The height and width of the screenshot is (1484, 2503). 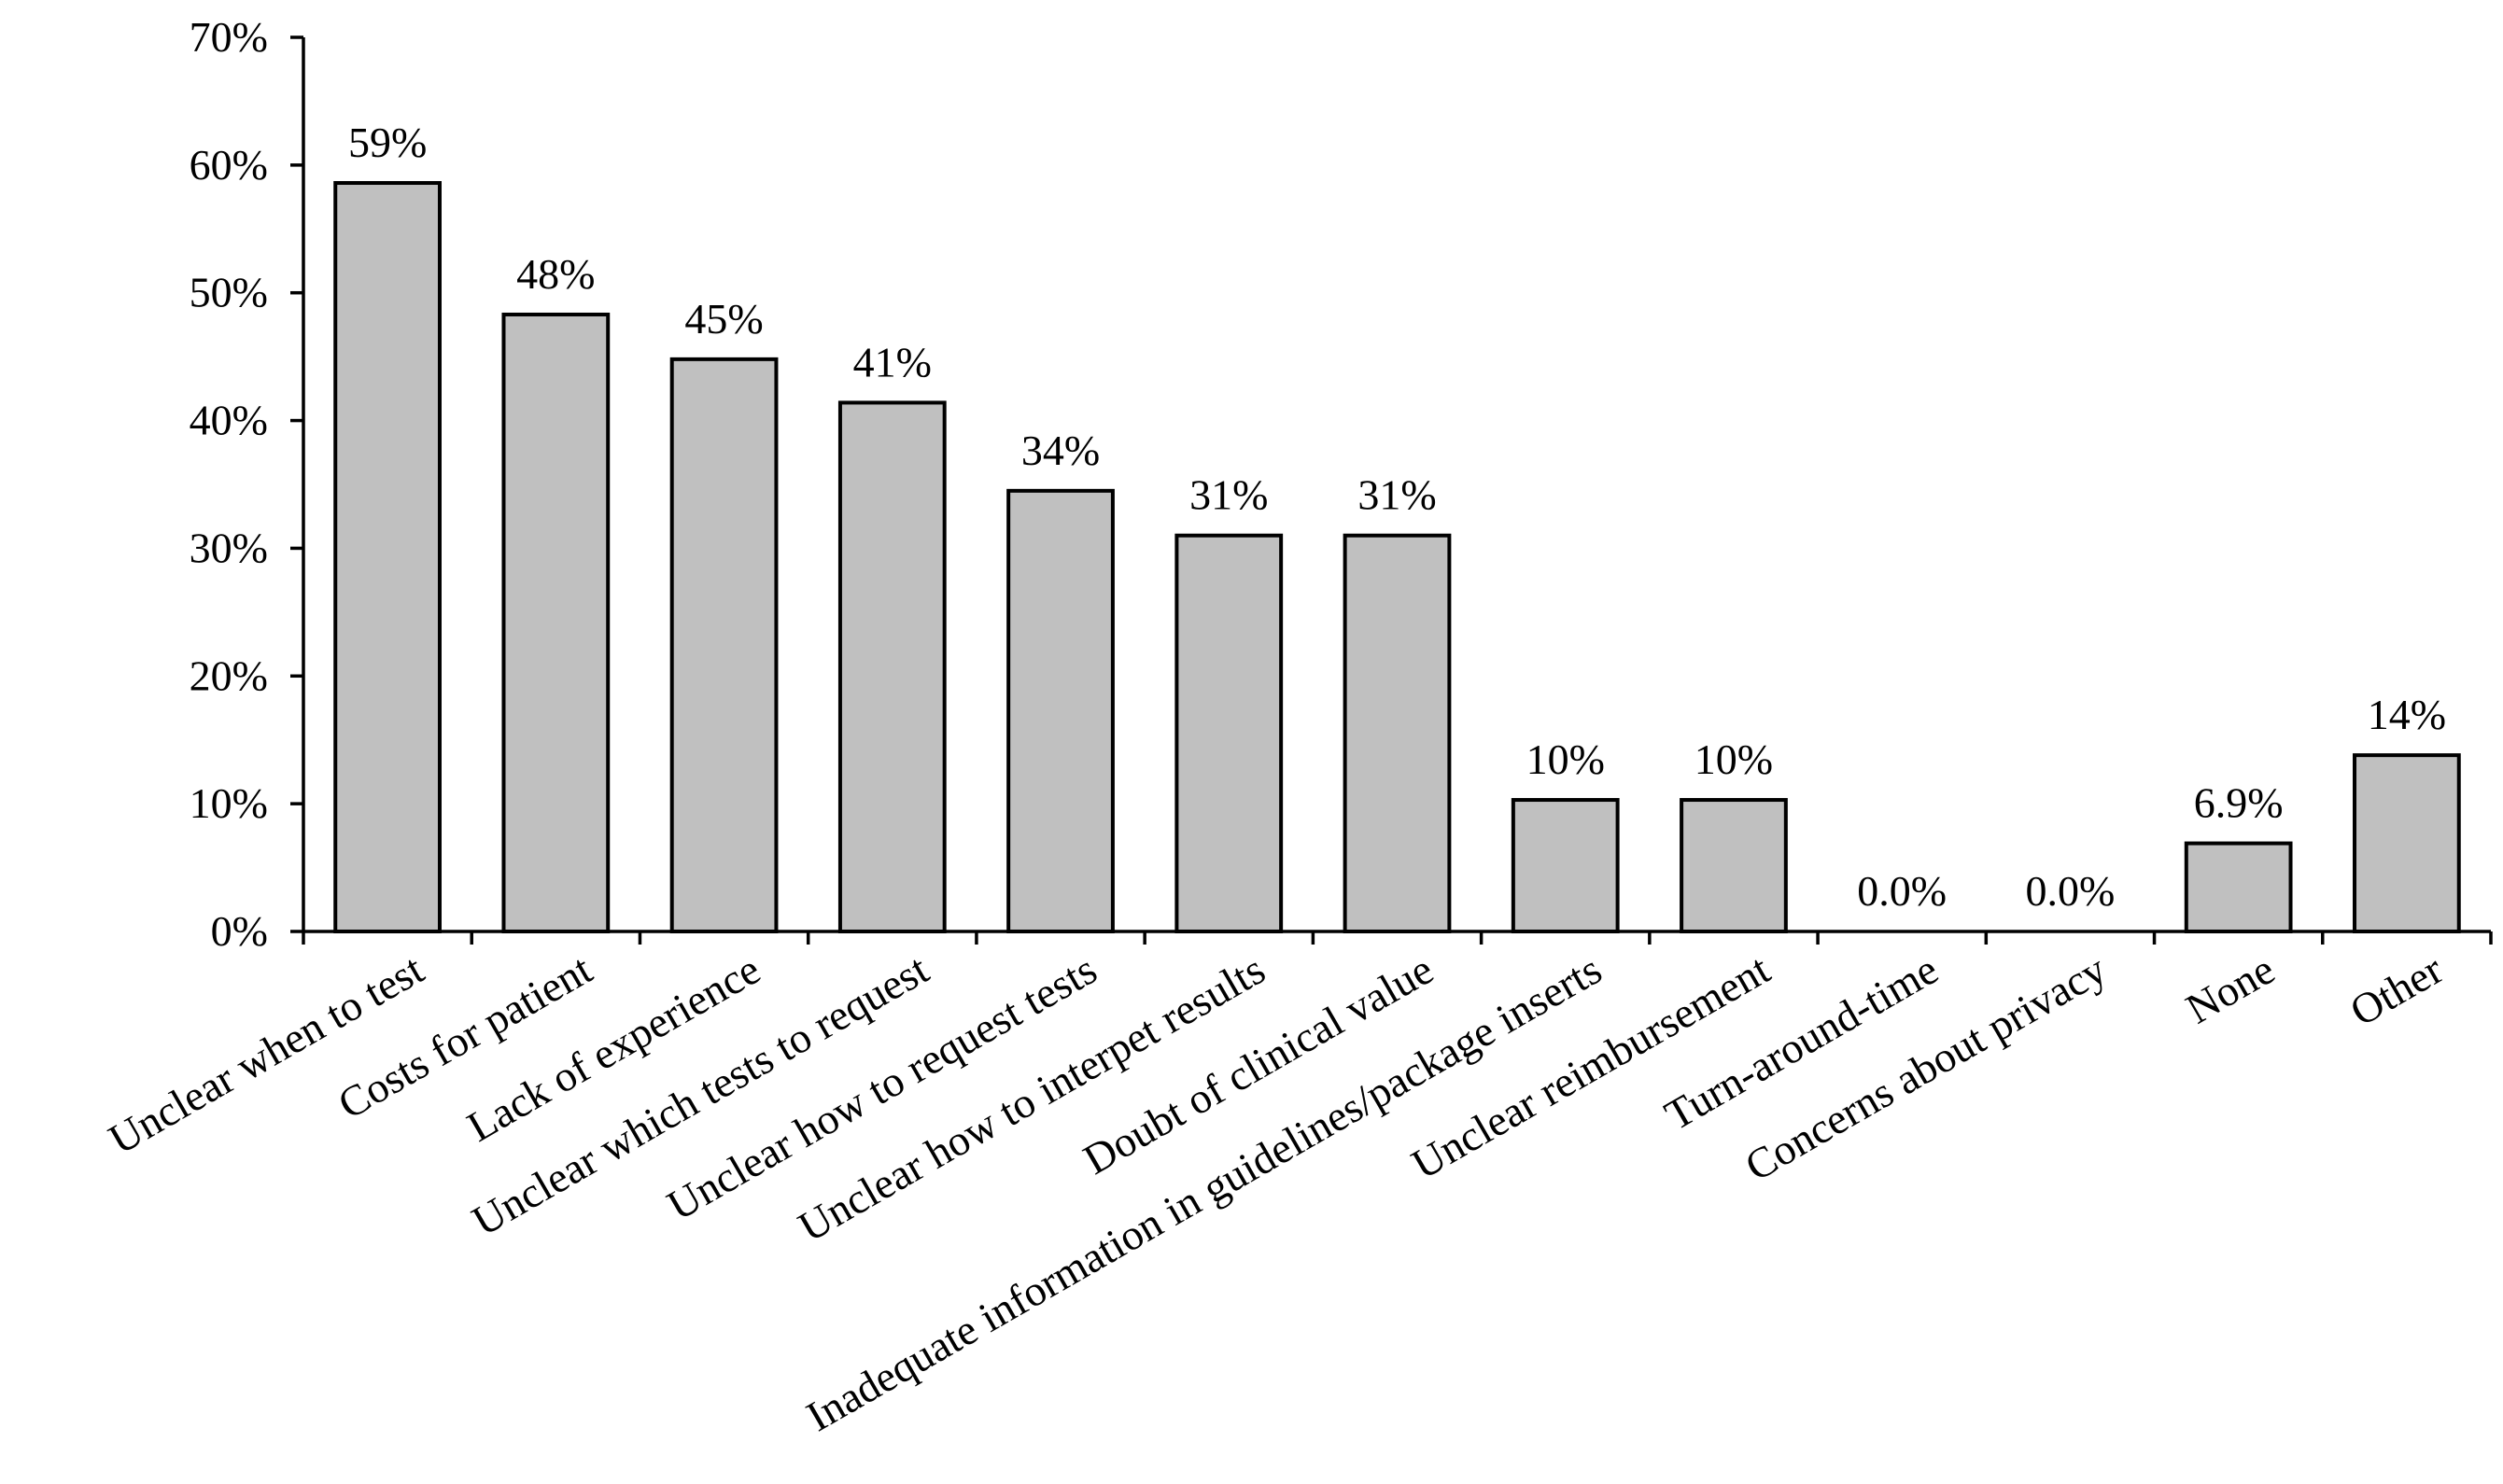 What do you see at coordinates (1397, 938) in the screenshot?
I see `x-axis-ticks` at bounding box center [1397, 938].